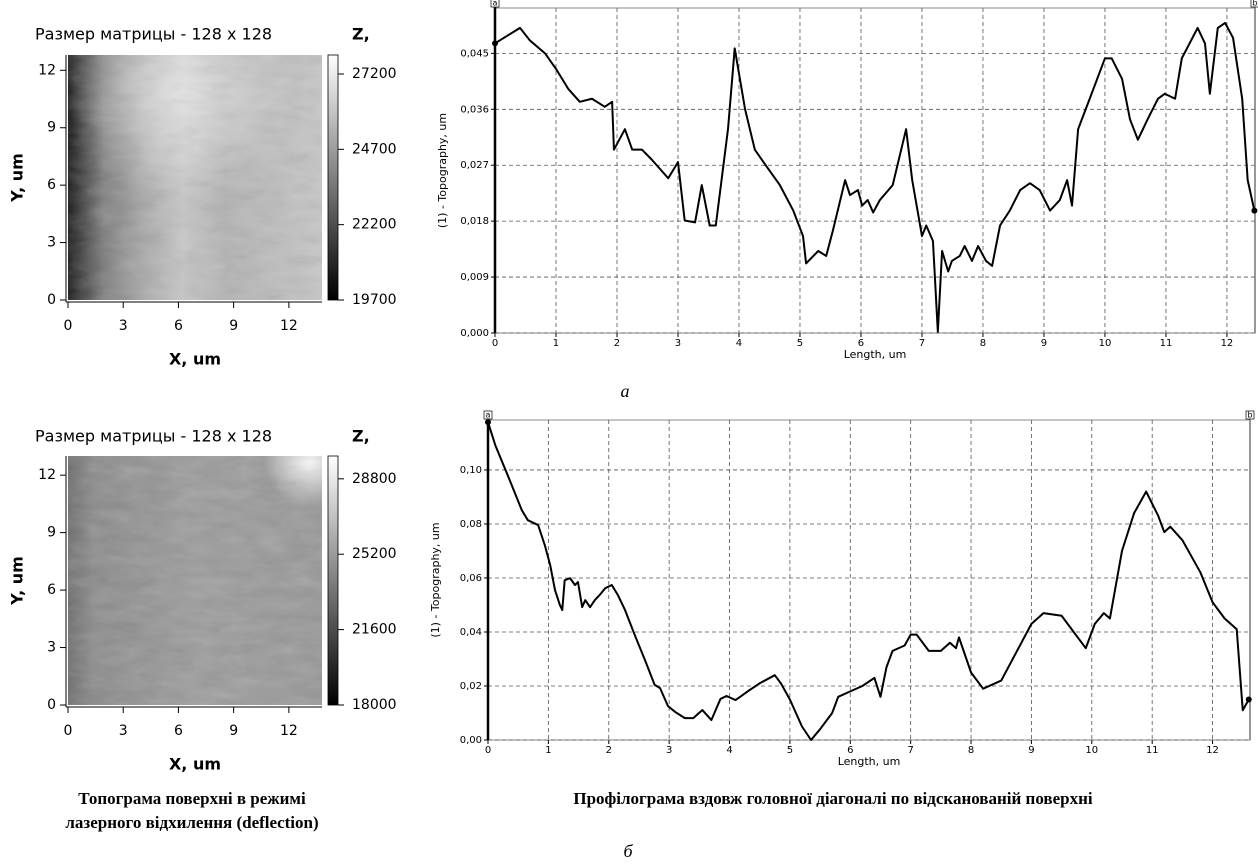 The width and height of the screenshot is (1258, 865). What do you see at coordinates (983, 343) in the screenshot?
I see `x-tick-label: 8` at bounding box center [983, 343].